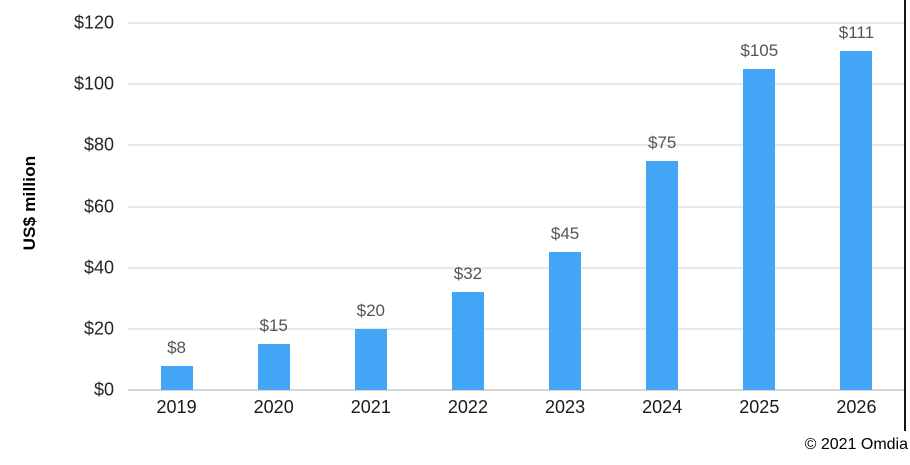 Image resolution: width=910 pixels, height=465 pixels. What do you see at coordinates (176, 364) in the screenshot?
I see `bar-column: $8` at bounding box center [176, 364].